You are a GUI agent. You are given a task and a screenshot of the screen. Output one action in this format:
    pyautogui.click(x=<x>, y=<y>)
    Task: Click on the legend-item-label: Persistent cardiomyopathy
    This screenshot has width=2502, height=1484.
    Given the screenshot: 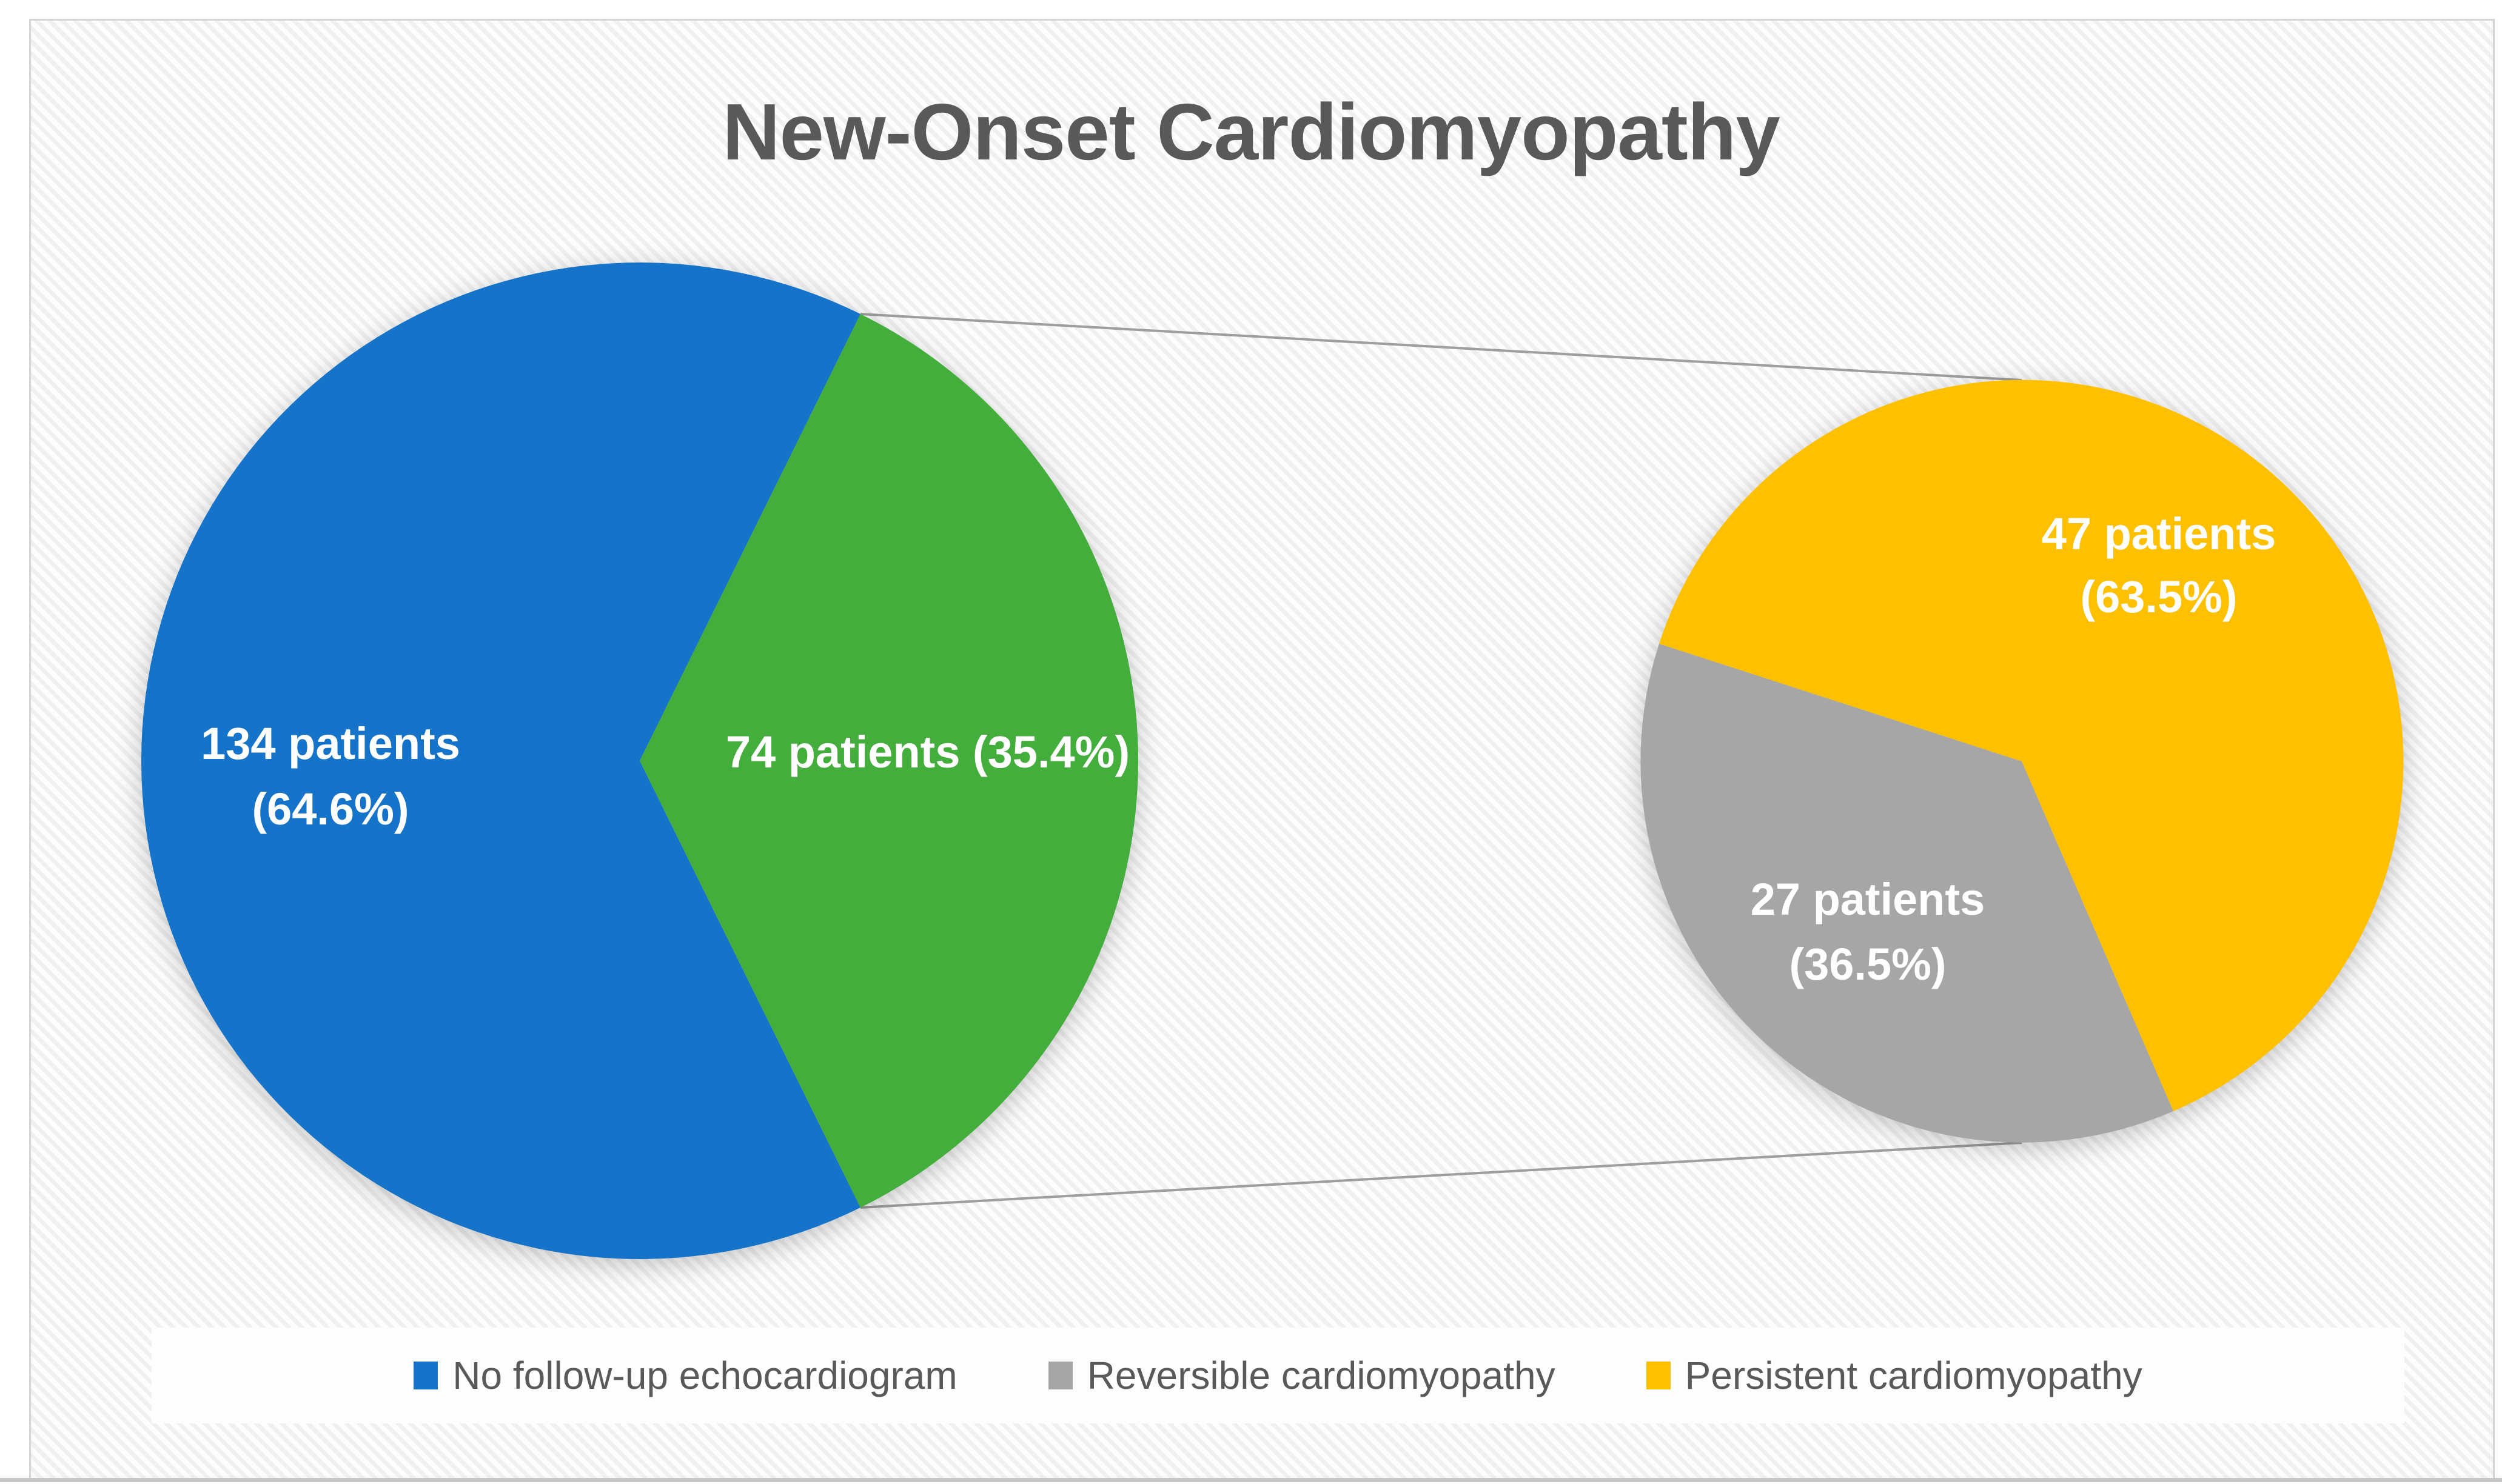 What is the action you would take?
    pyautogui.click(x=1914, y=1375)
    